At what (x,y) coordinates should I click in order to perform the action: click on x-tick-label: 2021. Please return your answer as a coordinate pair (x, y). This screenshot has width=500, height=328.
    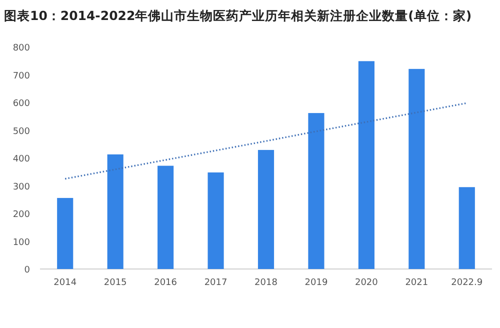
    Looking at the image, I should click on (416, 283).